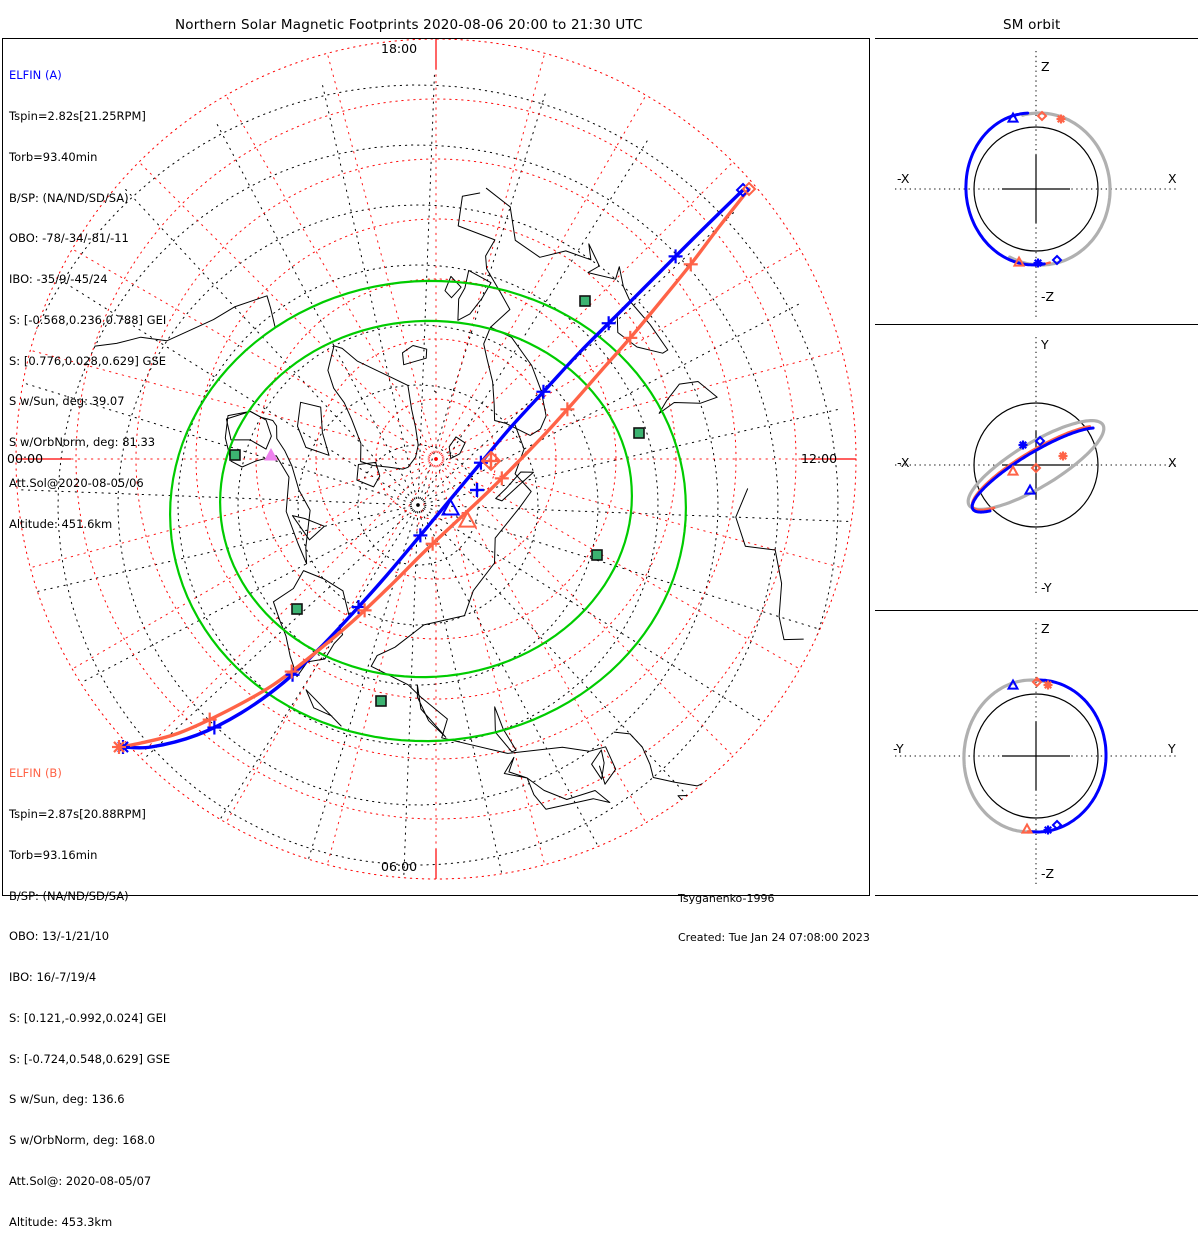 The image size is (1200, 1243). Describe the element at coordinates (399, 866) in the screenshot. I see `mlt-label-bottom: 06:00` at that location.